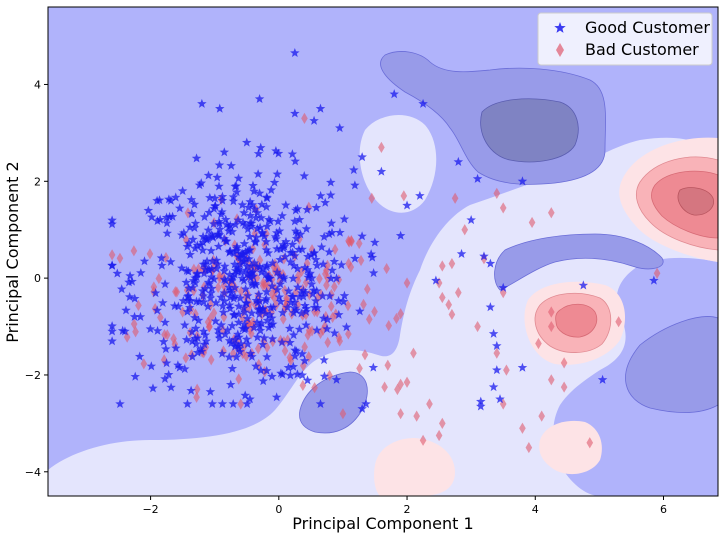 The image size is (724, 539). Describe the element at coordinates (576, 320) in the screenshot. I see `contour-red-dark-center` at that location.